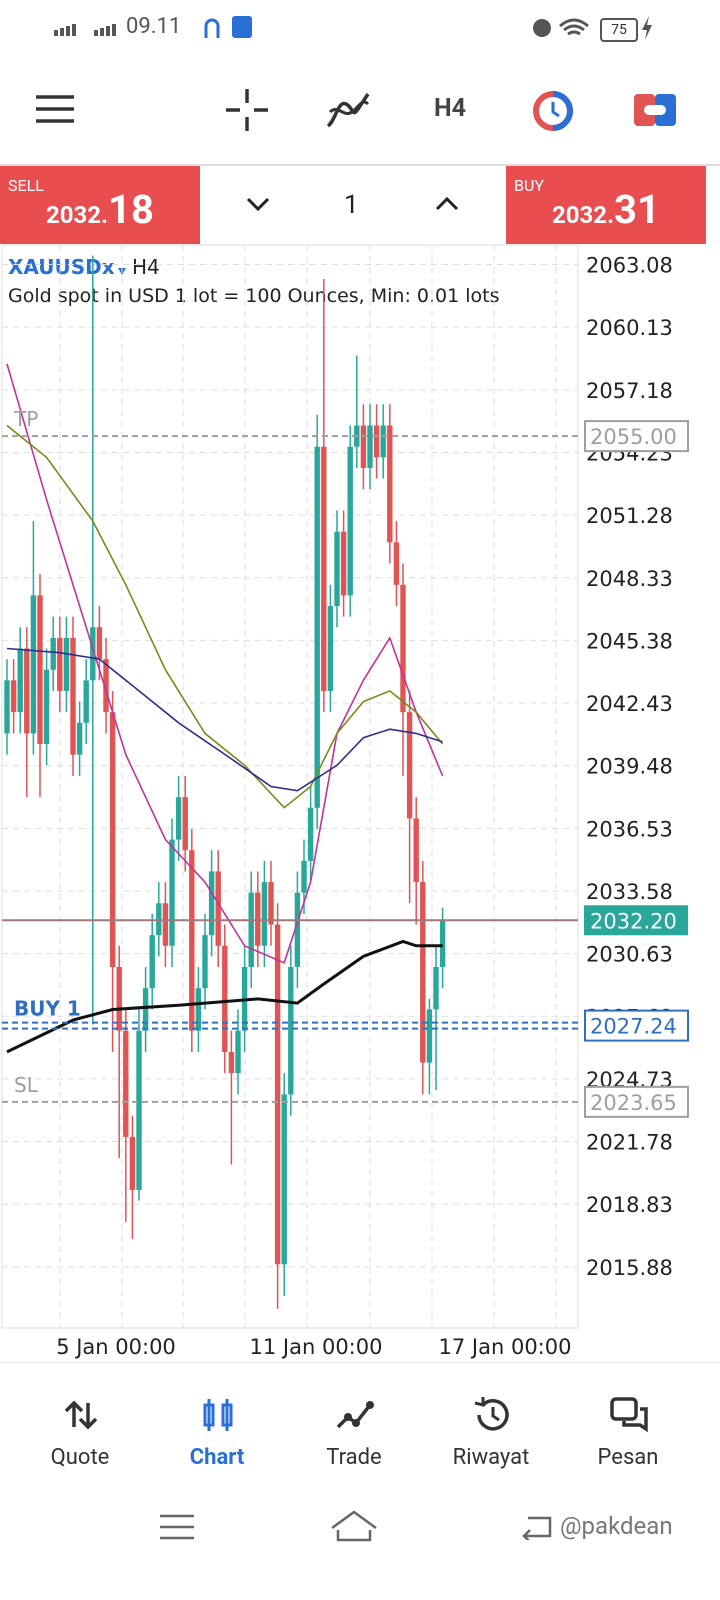  Describe the element at coordinates (354, 1457) in the screenshot. I see `nav-label: Trade` at that location.